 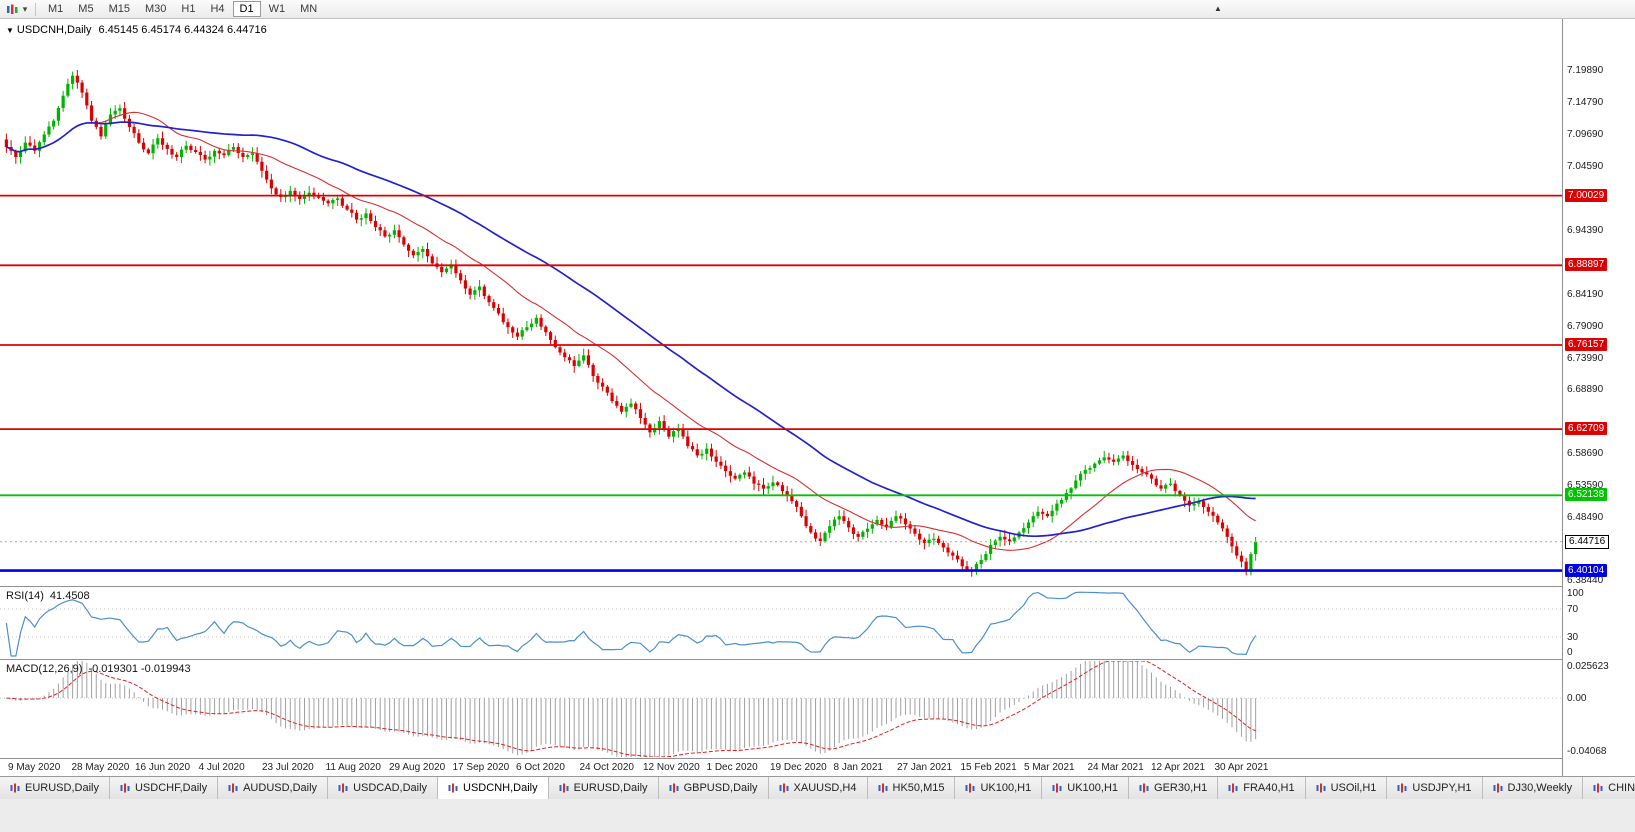 I want to click on price-axis-label: 6.84190, so click(x=1585, y=294).